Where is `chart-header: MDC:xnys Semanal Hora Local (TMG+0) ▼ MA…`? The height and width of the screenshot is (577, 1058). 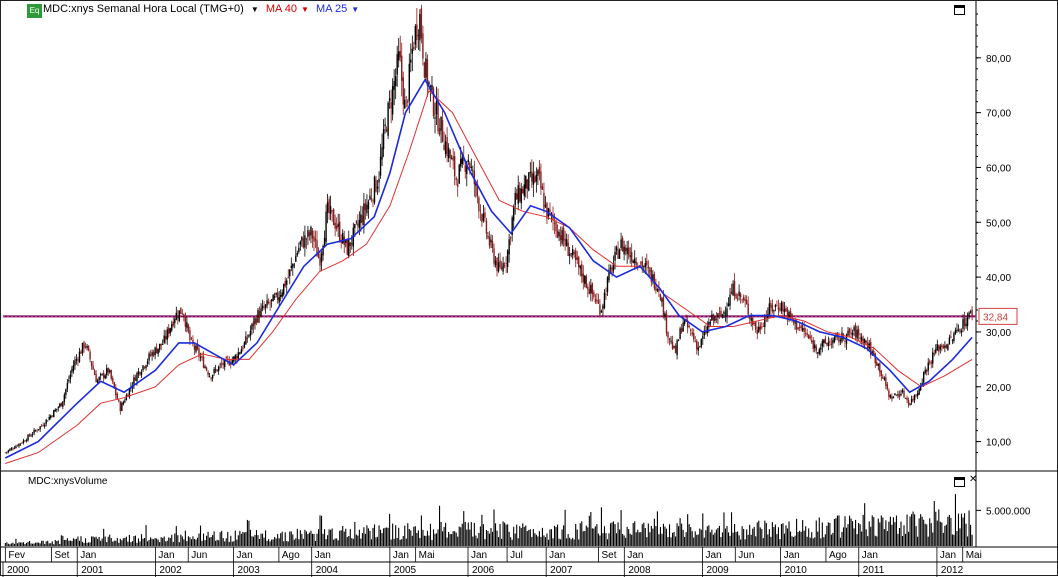
chart-header: MDC:xnys Semanal Hora Local (TMG+0) ▼ MA… is located at coordinates (203, 9).